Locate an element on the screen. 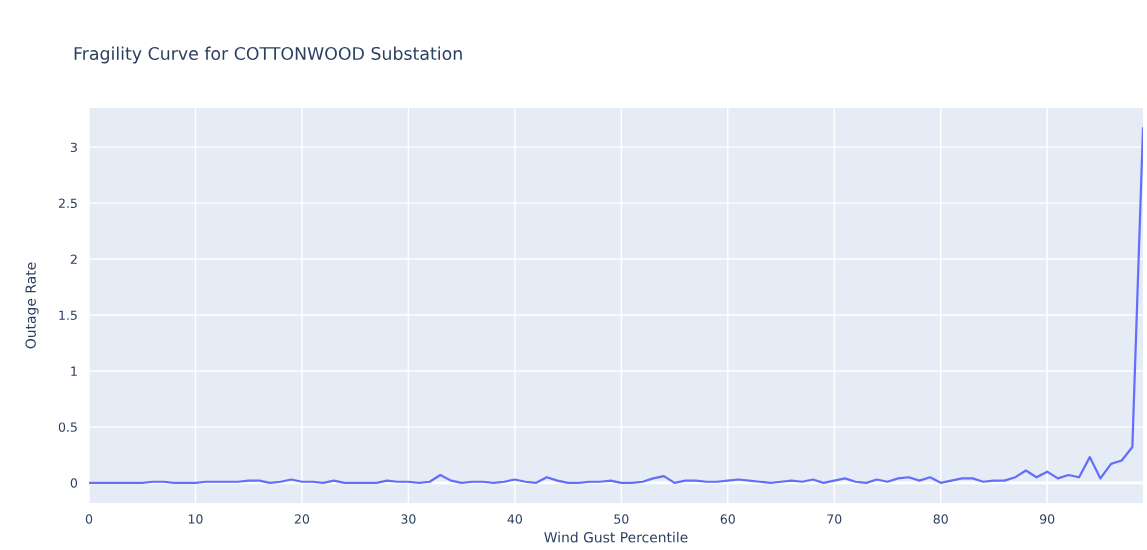  x-tick-label: 10 is located at coordinates (195, 519).